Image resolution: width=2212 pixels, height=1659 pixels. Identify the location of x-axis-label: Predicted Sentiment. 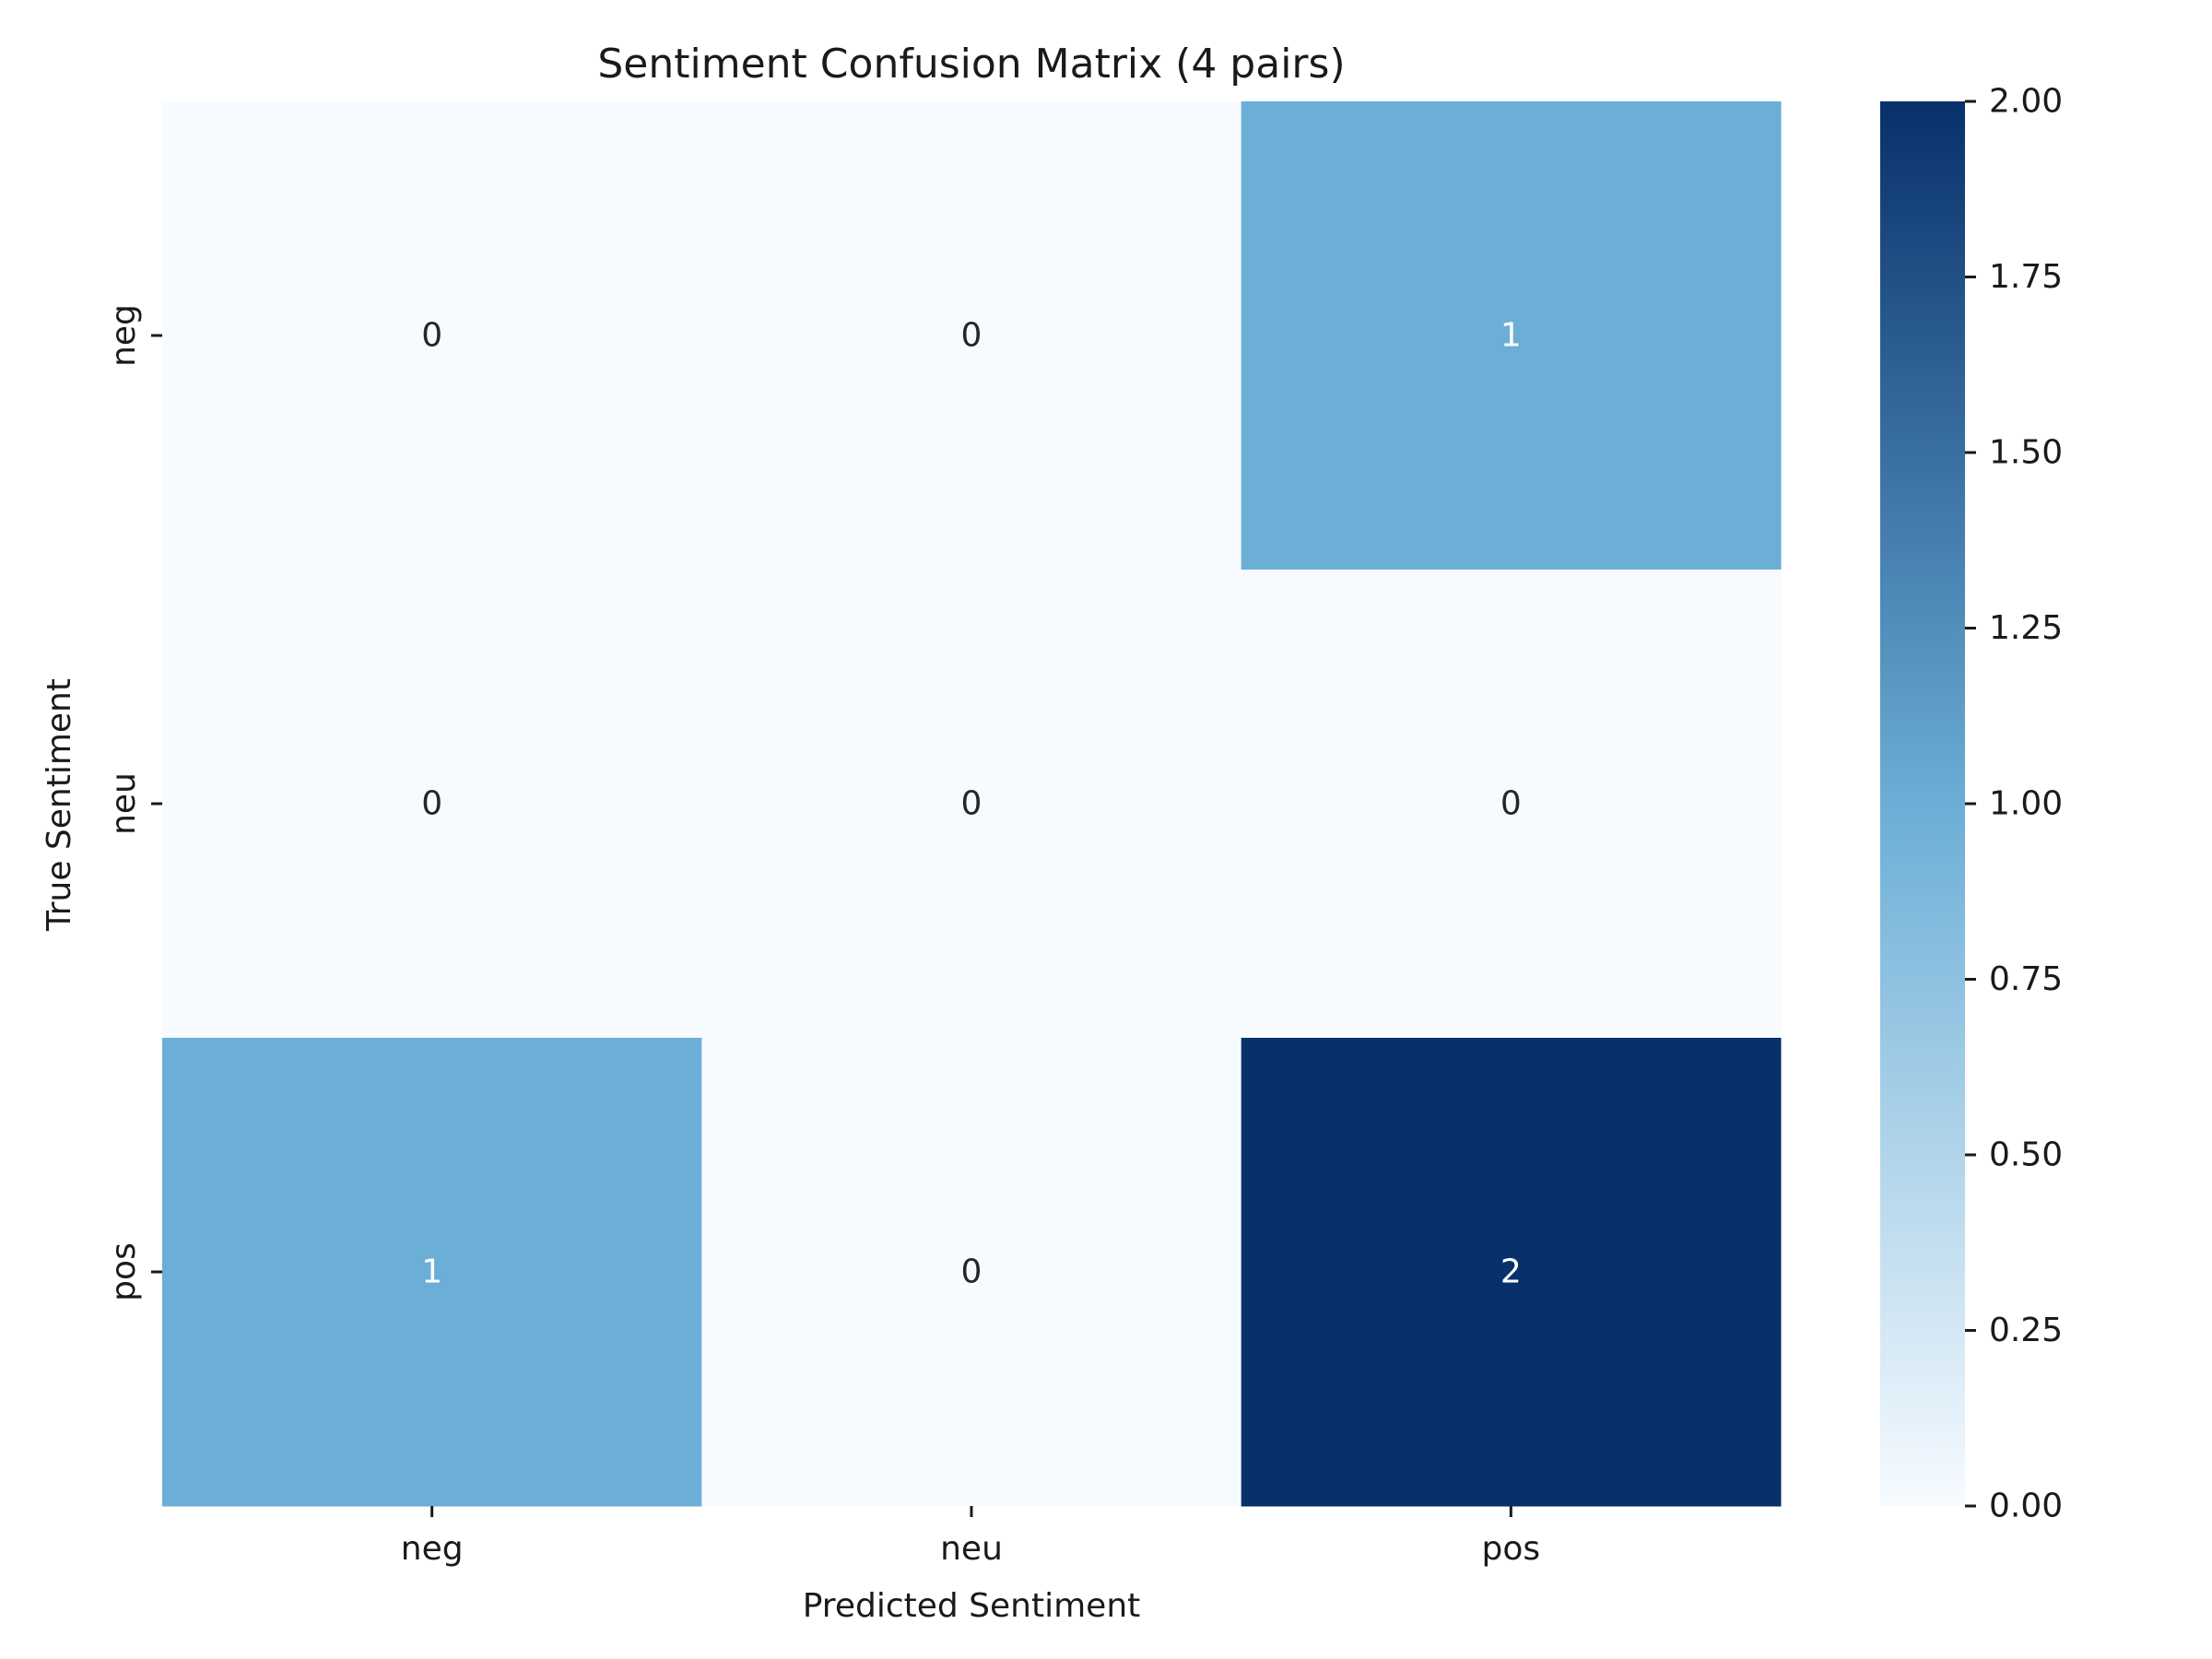
(972, 1606).